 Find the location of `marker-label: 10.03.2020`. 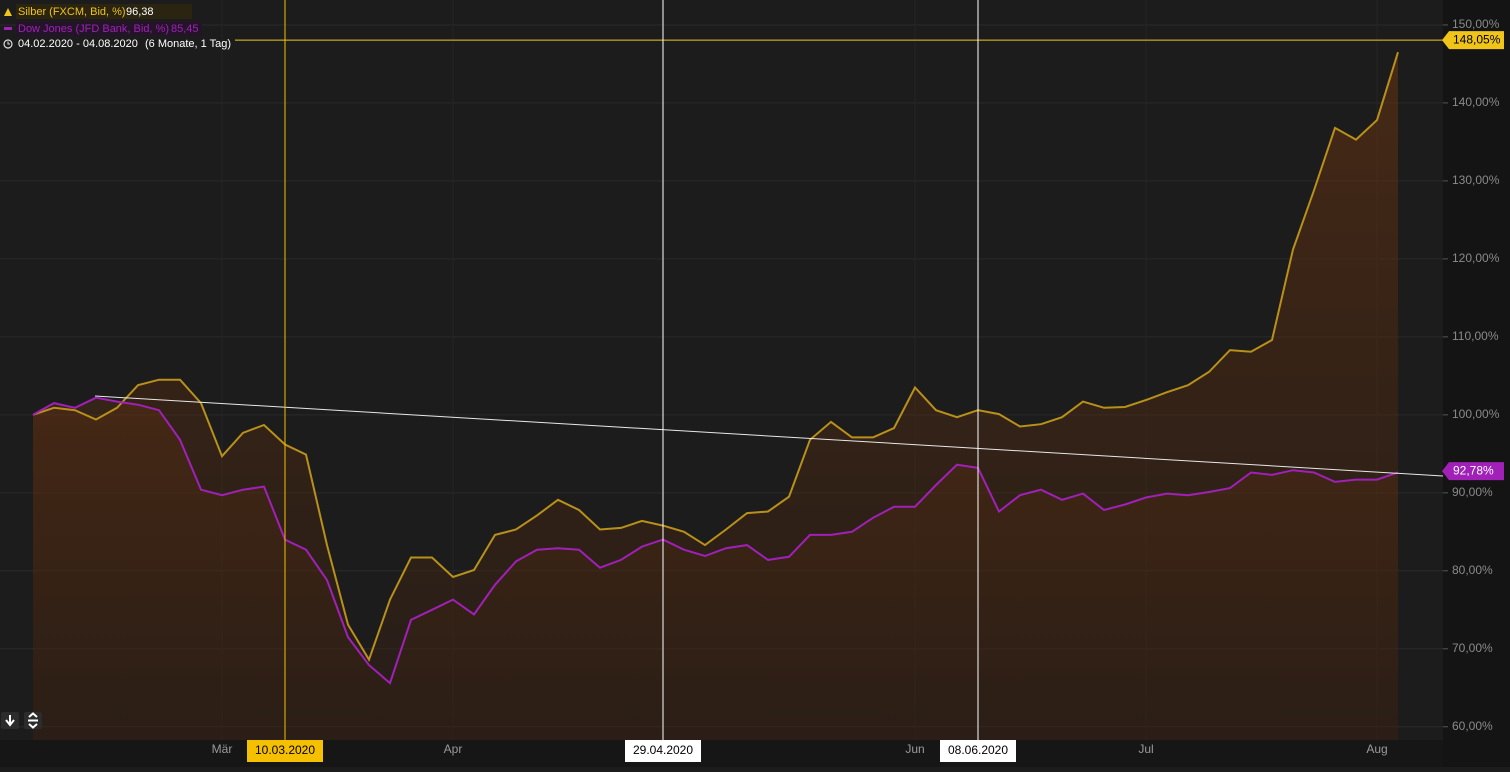

marker-label: 10.03.2020 is located at coordinates (285, 750).